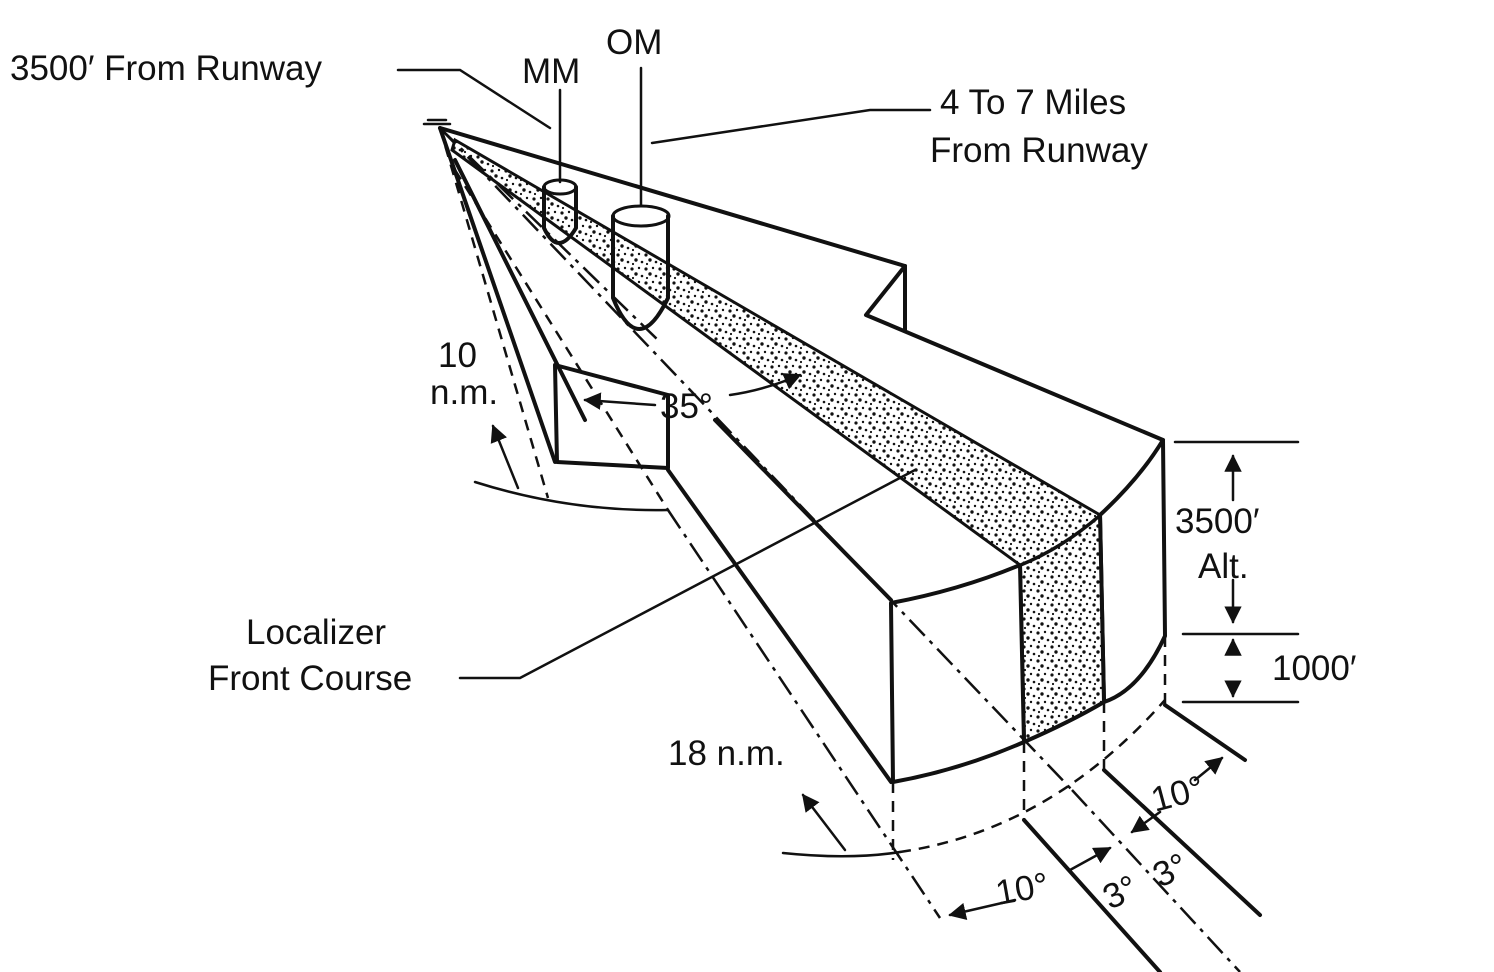 The height and width of the screenshot is (972, 1494). Describe the element at coordinates (686, 406) in the screenshot. I see `label-35-degrees: 35°` at that location.